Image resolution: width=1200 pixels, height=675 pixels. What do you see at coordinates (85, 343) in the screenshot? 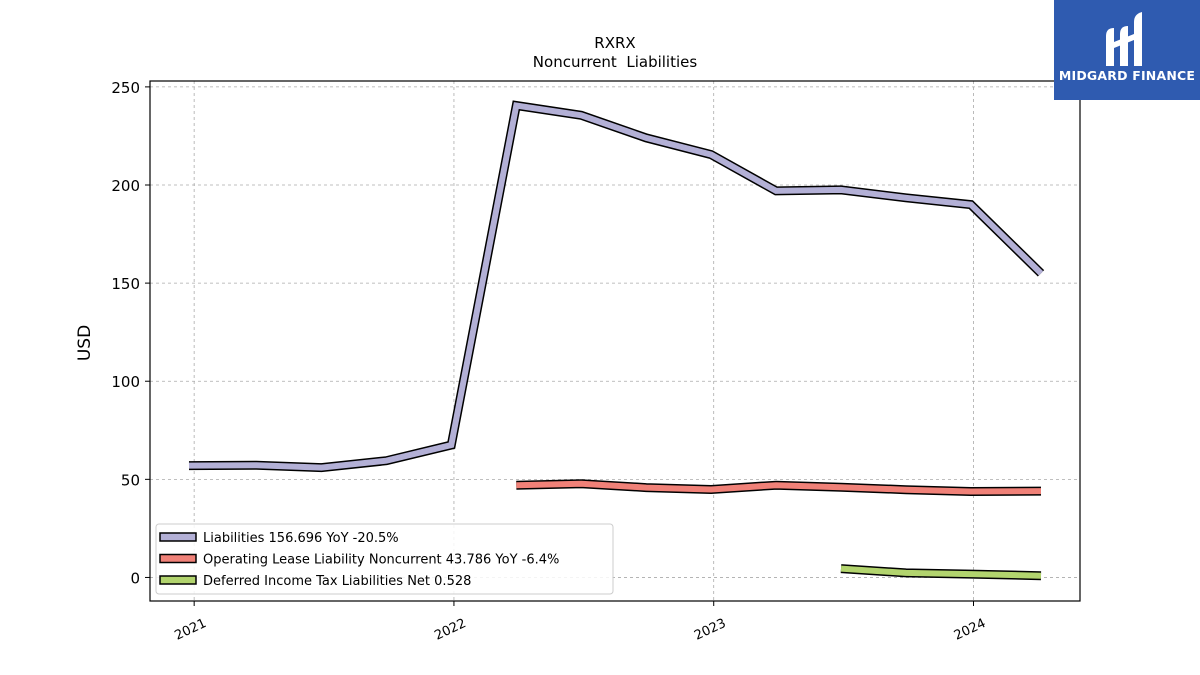
I see `y-axis-label: USD` at bounding box center [85, 343].